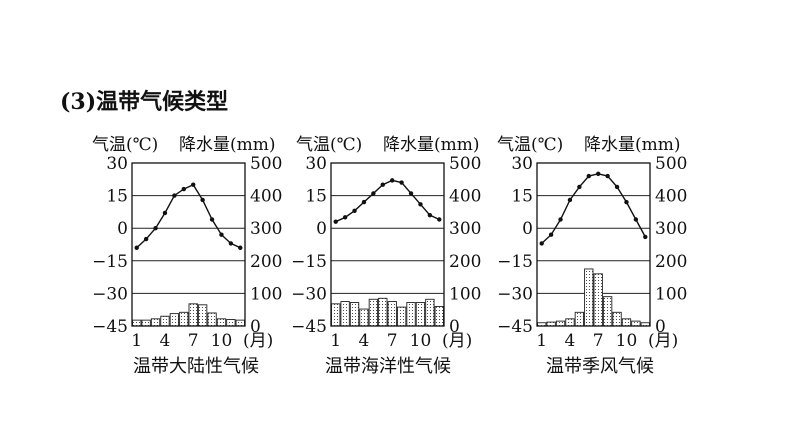 The image size is (794, 447). I want to click on month-tick-label: 1, so click(541, 341).